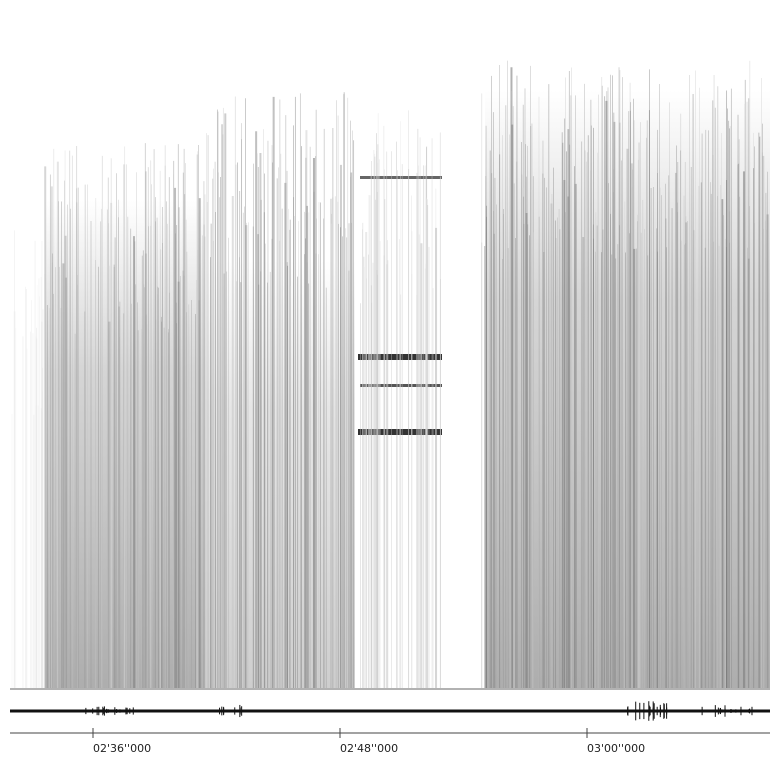 This screenshot has height=762, width=770. Describe the element at coordinates (369, 748) in the screenshot. I see `time-label: 02'48''000` at that location.